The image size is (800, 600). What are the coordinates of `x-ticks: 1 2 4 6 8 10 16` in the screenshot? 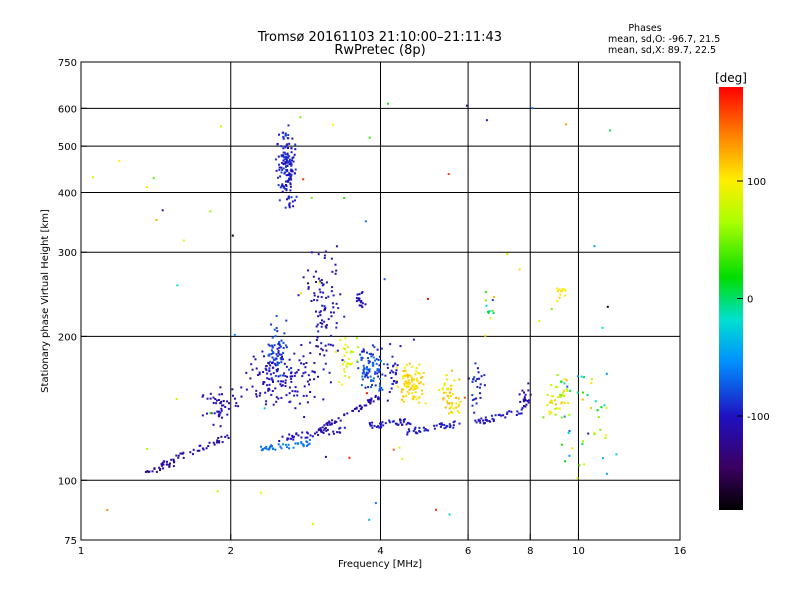 It's located at (382, 545).